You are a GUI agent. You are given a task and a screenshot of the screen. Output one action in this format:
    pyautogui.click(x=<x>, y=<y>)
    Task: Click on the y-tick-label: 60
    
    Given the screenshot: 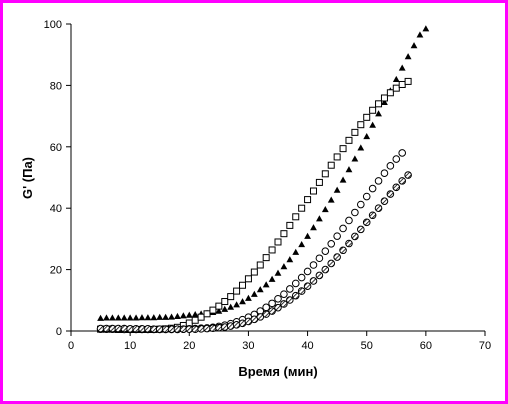 What is the action you would take?
    pyautogui.click(x=56, y=148)
    